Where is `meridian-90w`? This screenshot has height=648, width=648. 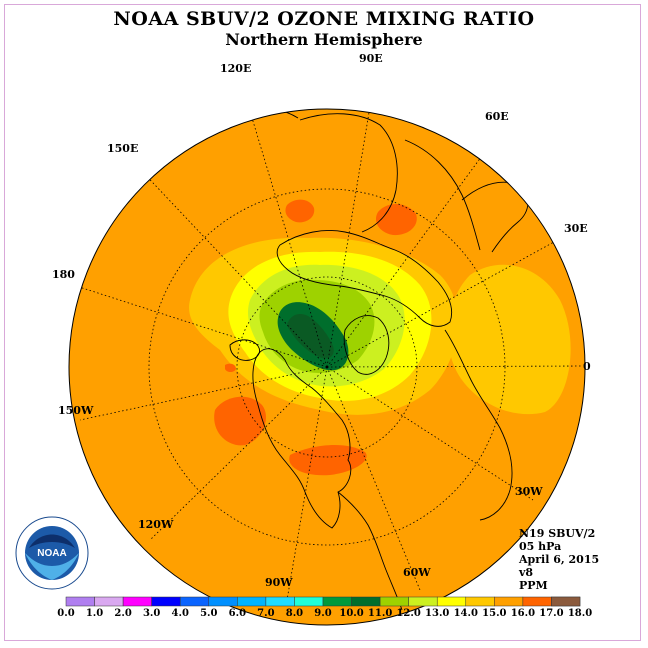 meridian-90w is located at coordinates (307, 483).